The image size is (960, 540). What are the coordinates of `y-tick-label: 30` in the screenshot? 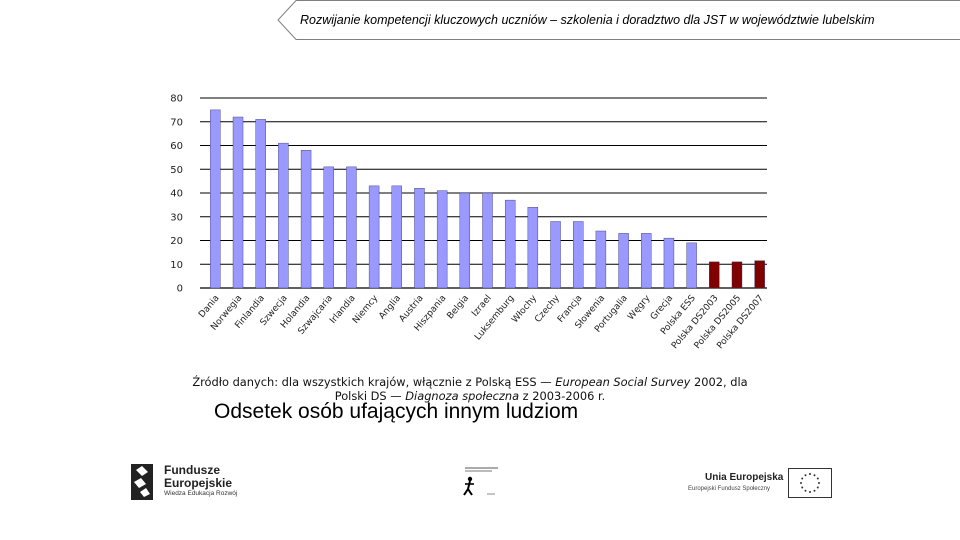 It's located at (176, 217).